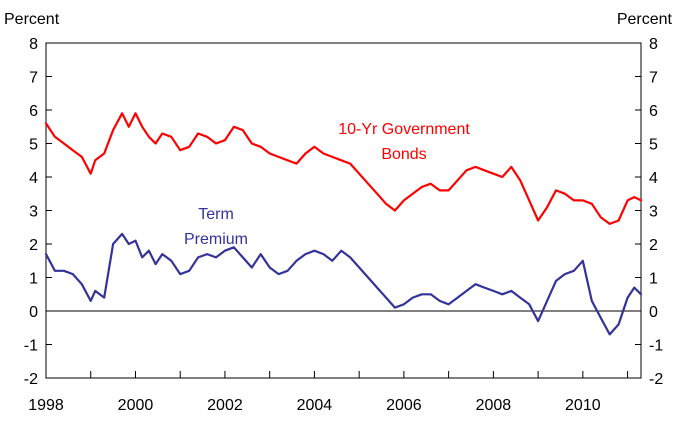  Describe the element at coordinates (33, 145) in the screenshot. I see `y-tick-label-left: 5` at that location.